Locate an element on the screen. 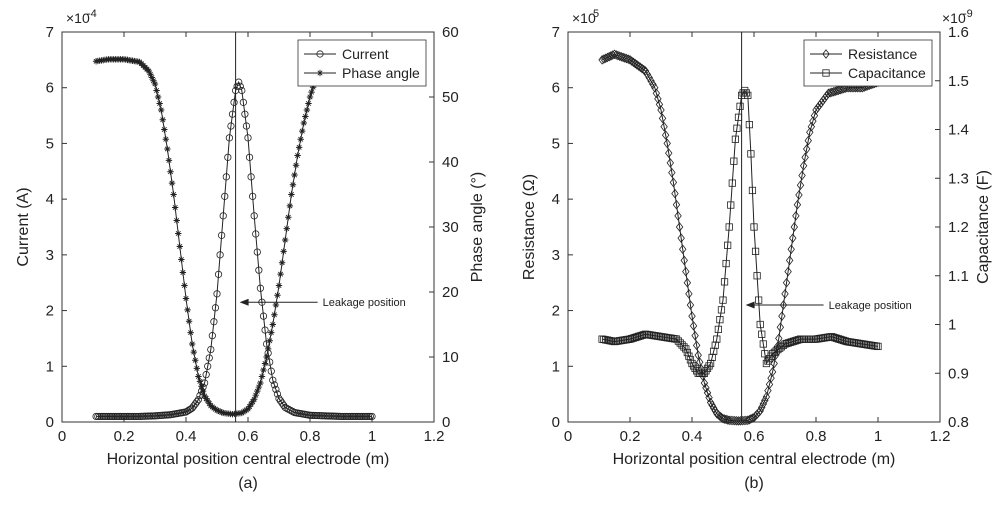  y-left-axis-label: Current (A) is located at coordinates (23, 226).